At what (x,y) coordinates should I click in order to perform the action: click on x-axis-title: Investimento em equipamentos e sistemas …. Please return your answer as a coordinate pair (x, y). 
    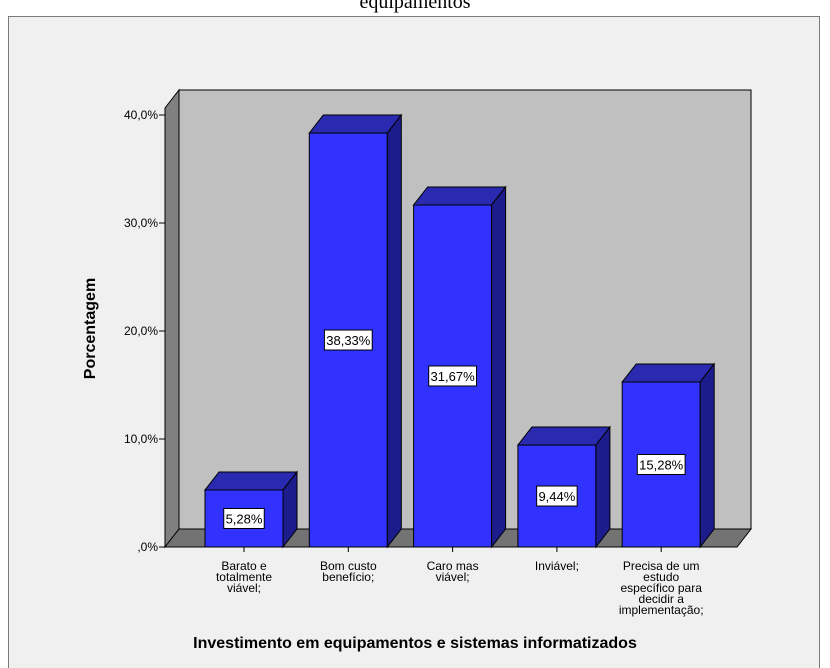
    Looking at the image, I should click on (415, 643).